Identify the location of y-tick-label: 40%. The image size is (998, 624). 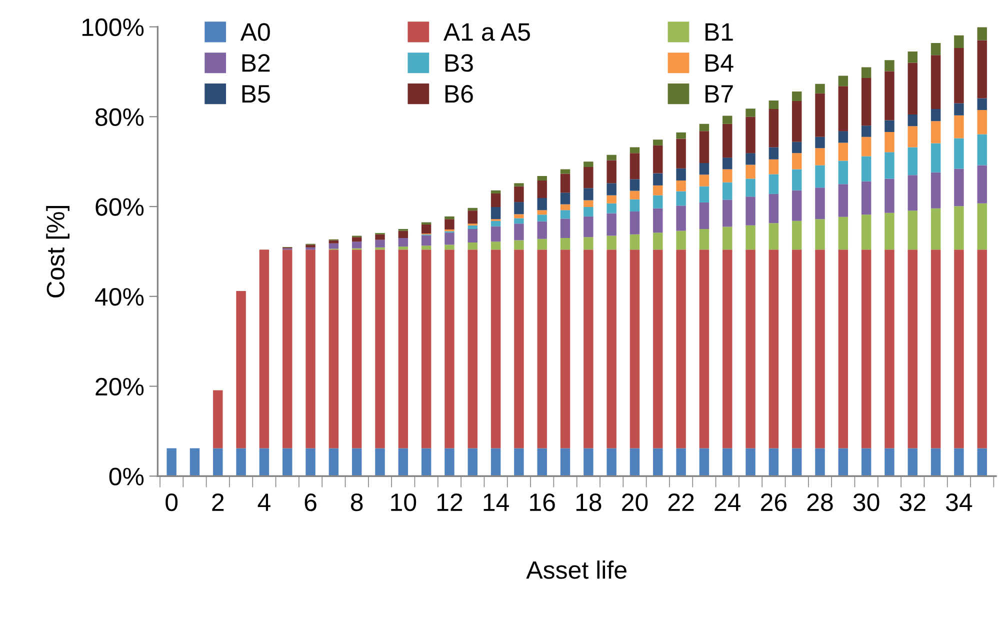
(119, 297).